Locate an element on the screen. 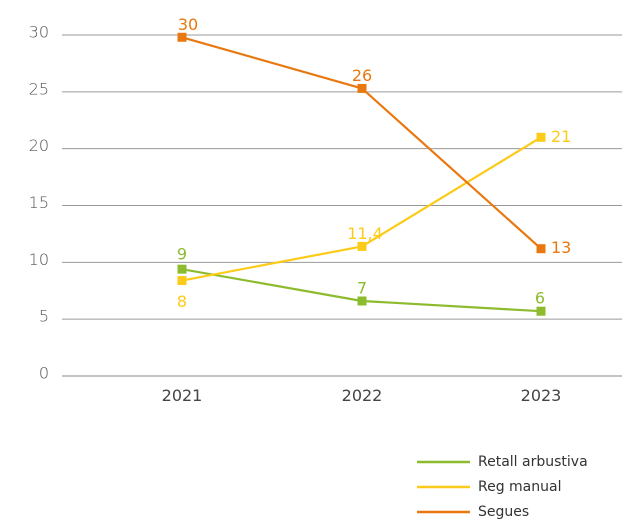 This screenshot has height=521, width=630. y-tick-label: 5 is located at coordinates (44, 316).